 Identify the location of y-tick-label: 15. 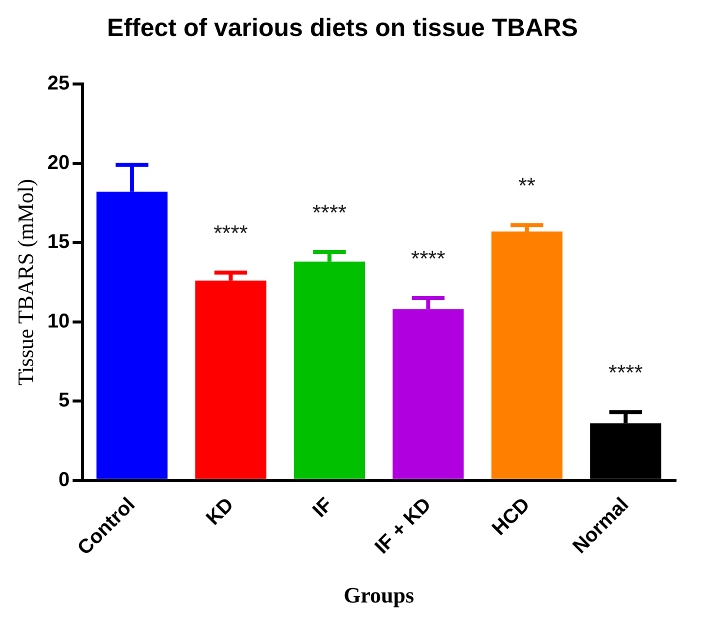
(58, 242).